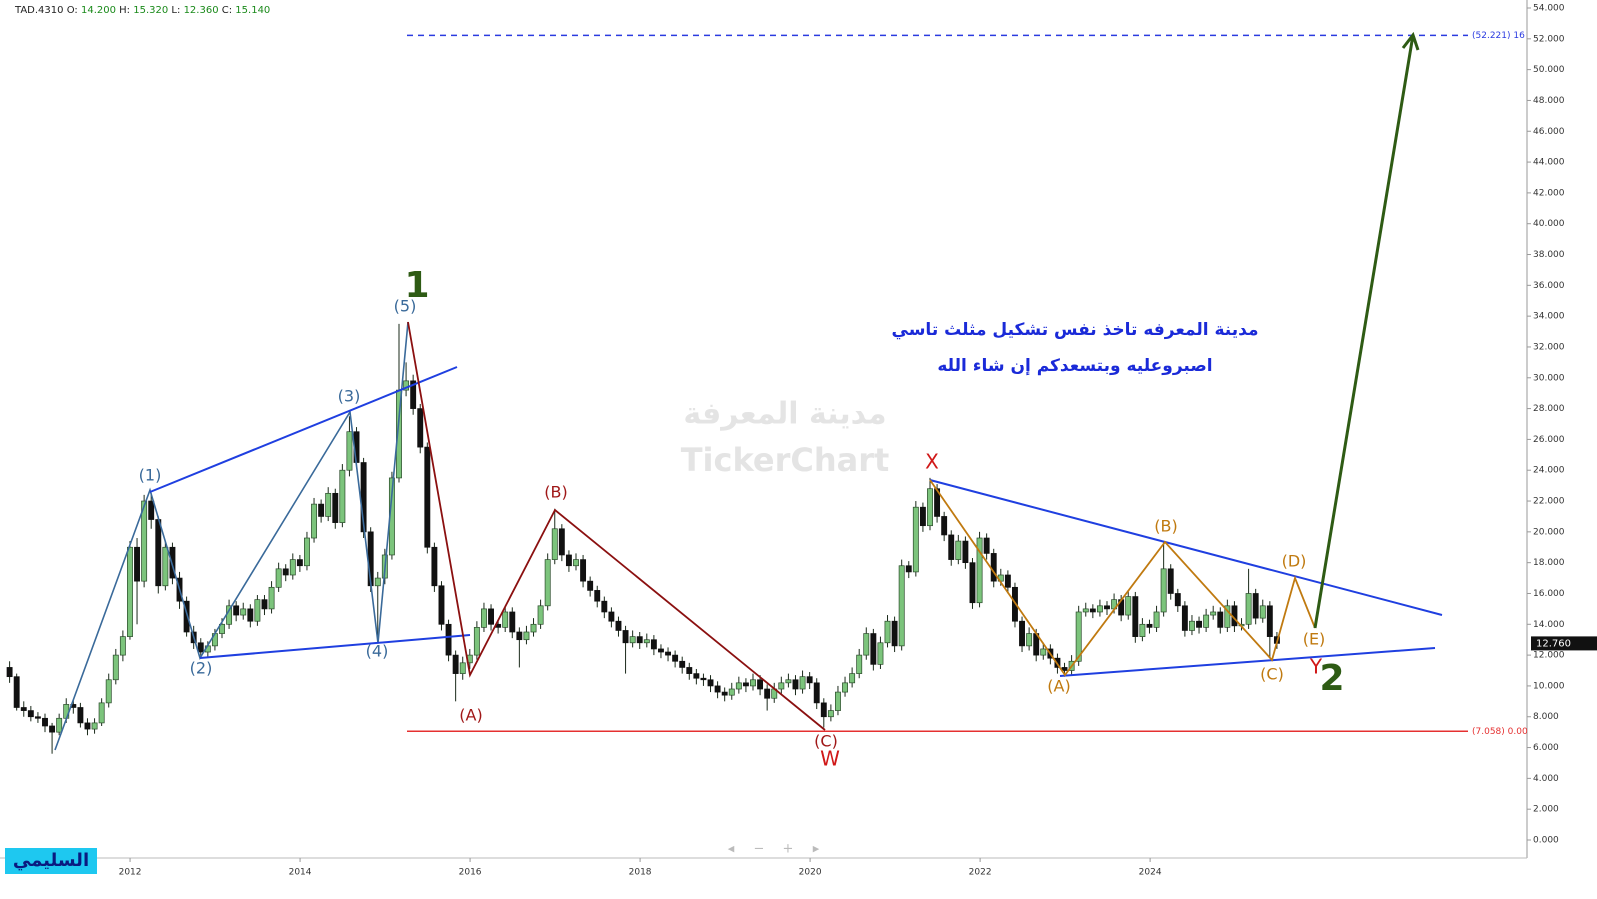  Describe the element at coordinates (788, 849) in the screenshot. I see `nav-zoom-in: +` at that location.